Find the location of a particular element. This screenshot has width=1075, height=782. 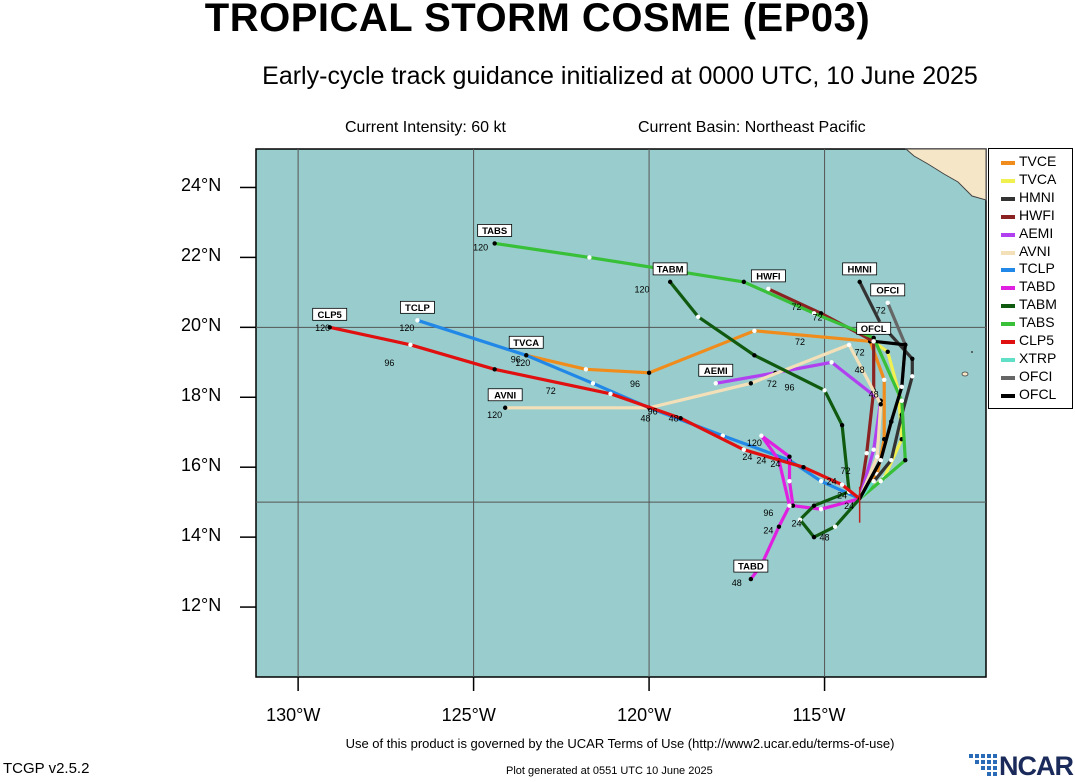

current-basin: Current Basin: Northeast Pacific is located at coordinates (752, 127).